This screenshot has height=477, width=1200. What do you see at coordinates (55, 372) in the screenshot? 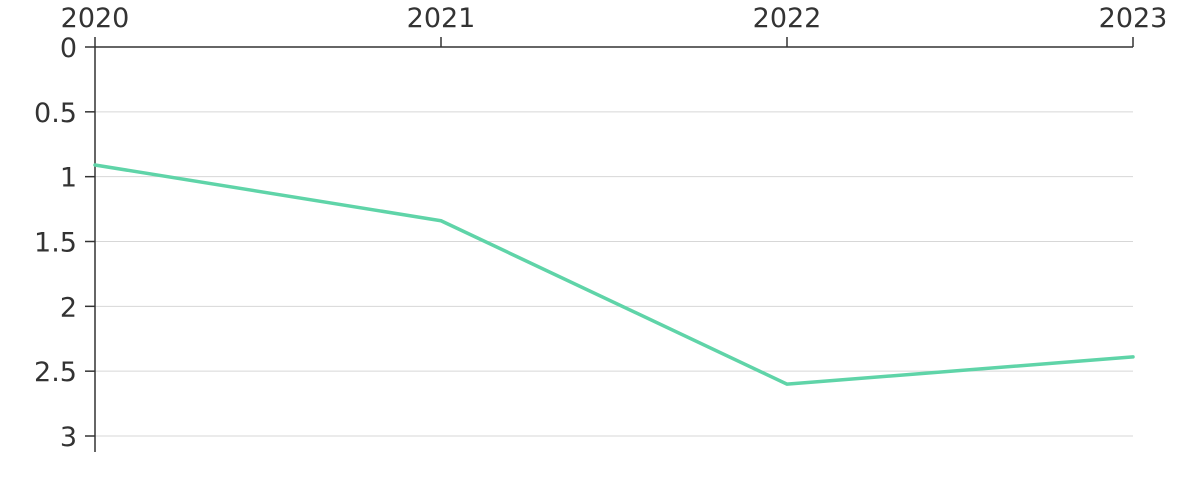
I see `y-tick-label: 2.5` at bounding box center [55, 372].